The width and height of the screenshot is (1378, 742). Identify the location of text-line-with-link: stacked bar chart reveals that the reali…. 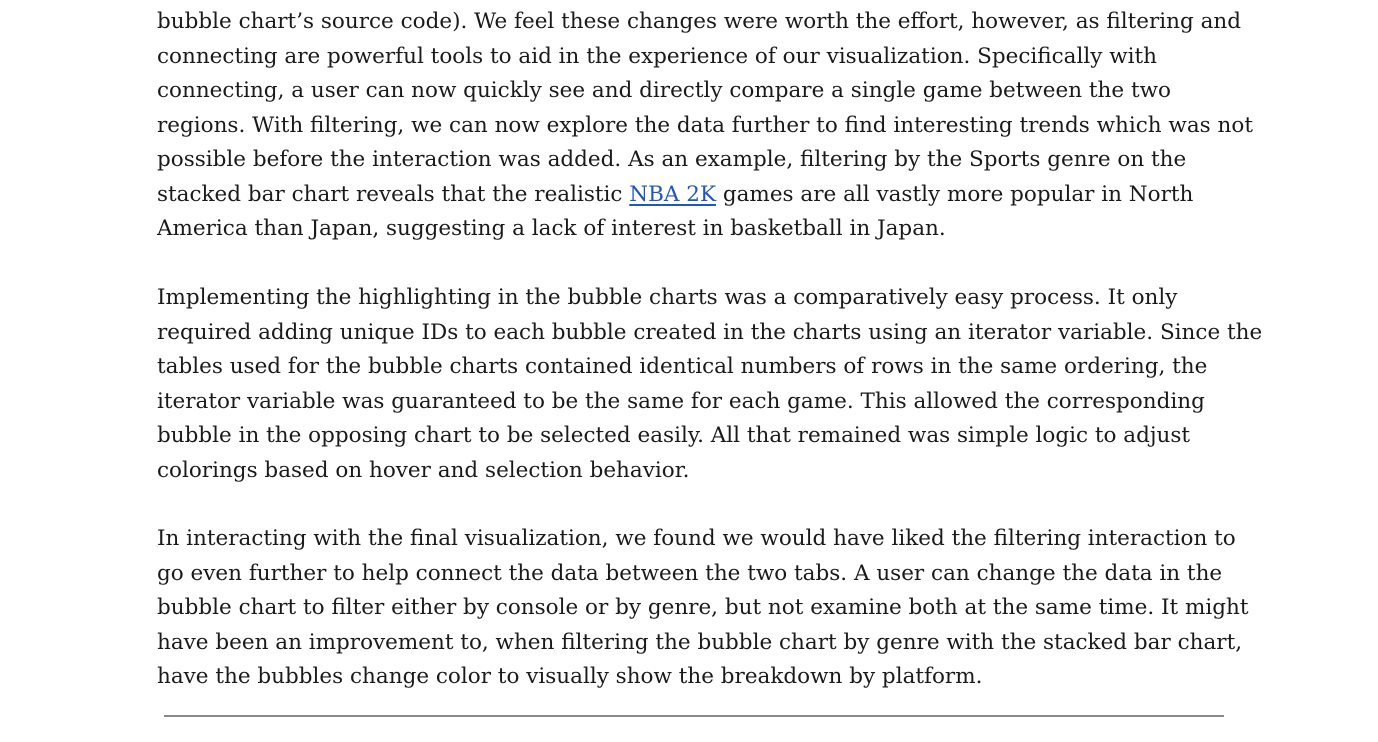
(702, 195).